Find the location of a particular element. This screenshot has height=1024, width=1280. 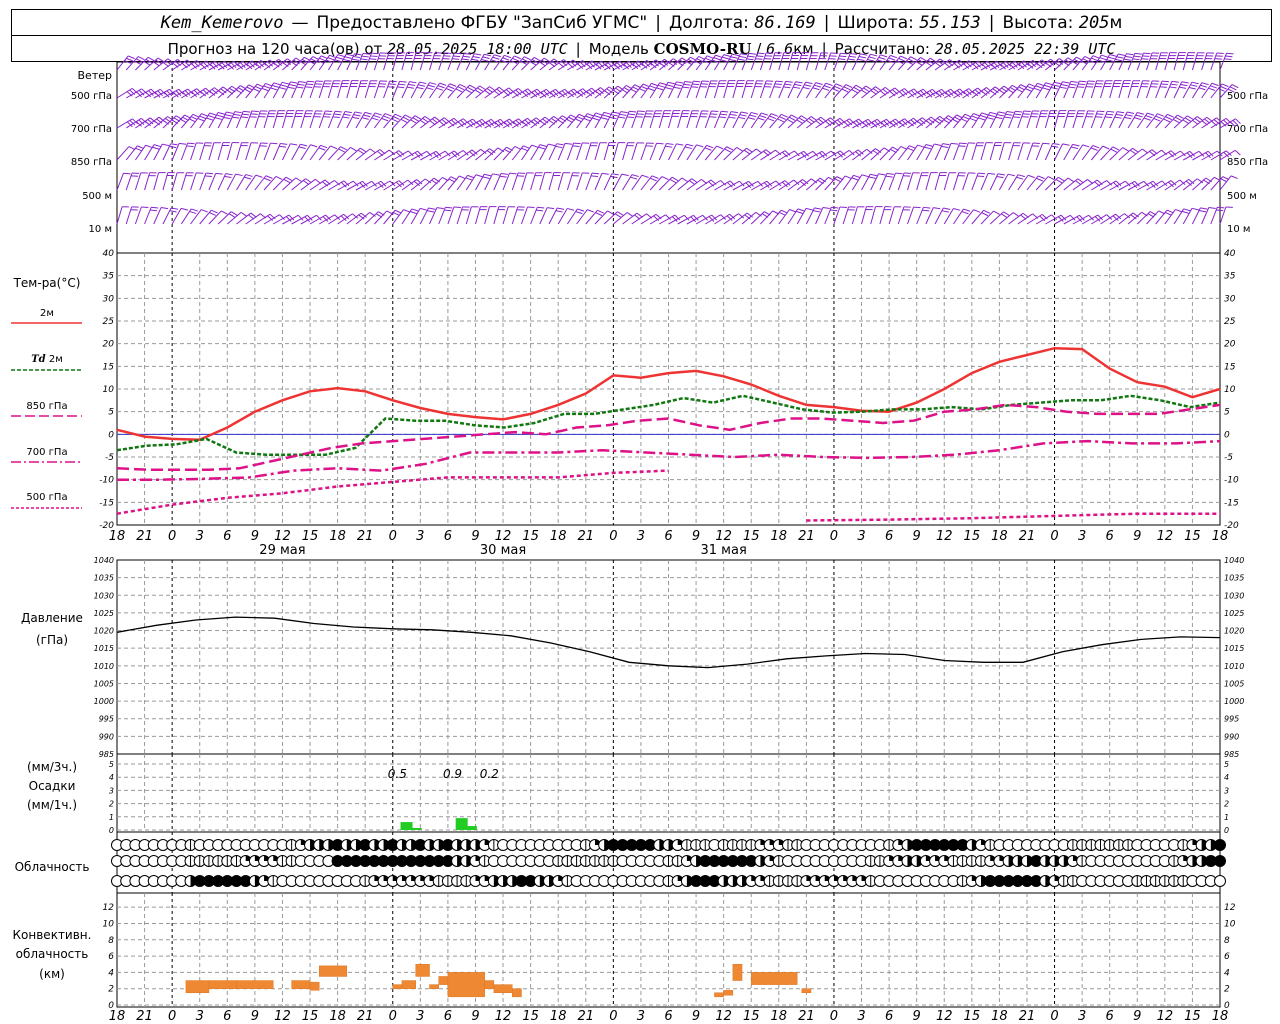

ytick-right-pres: 1010 is located at coordinates (1234, 666).